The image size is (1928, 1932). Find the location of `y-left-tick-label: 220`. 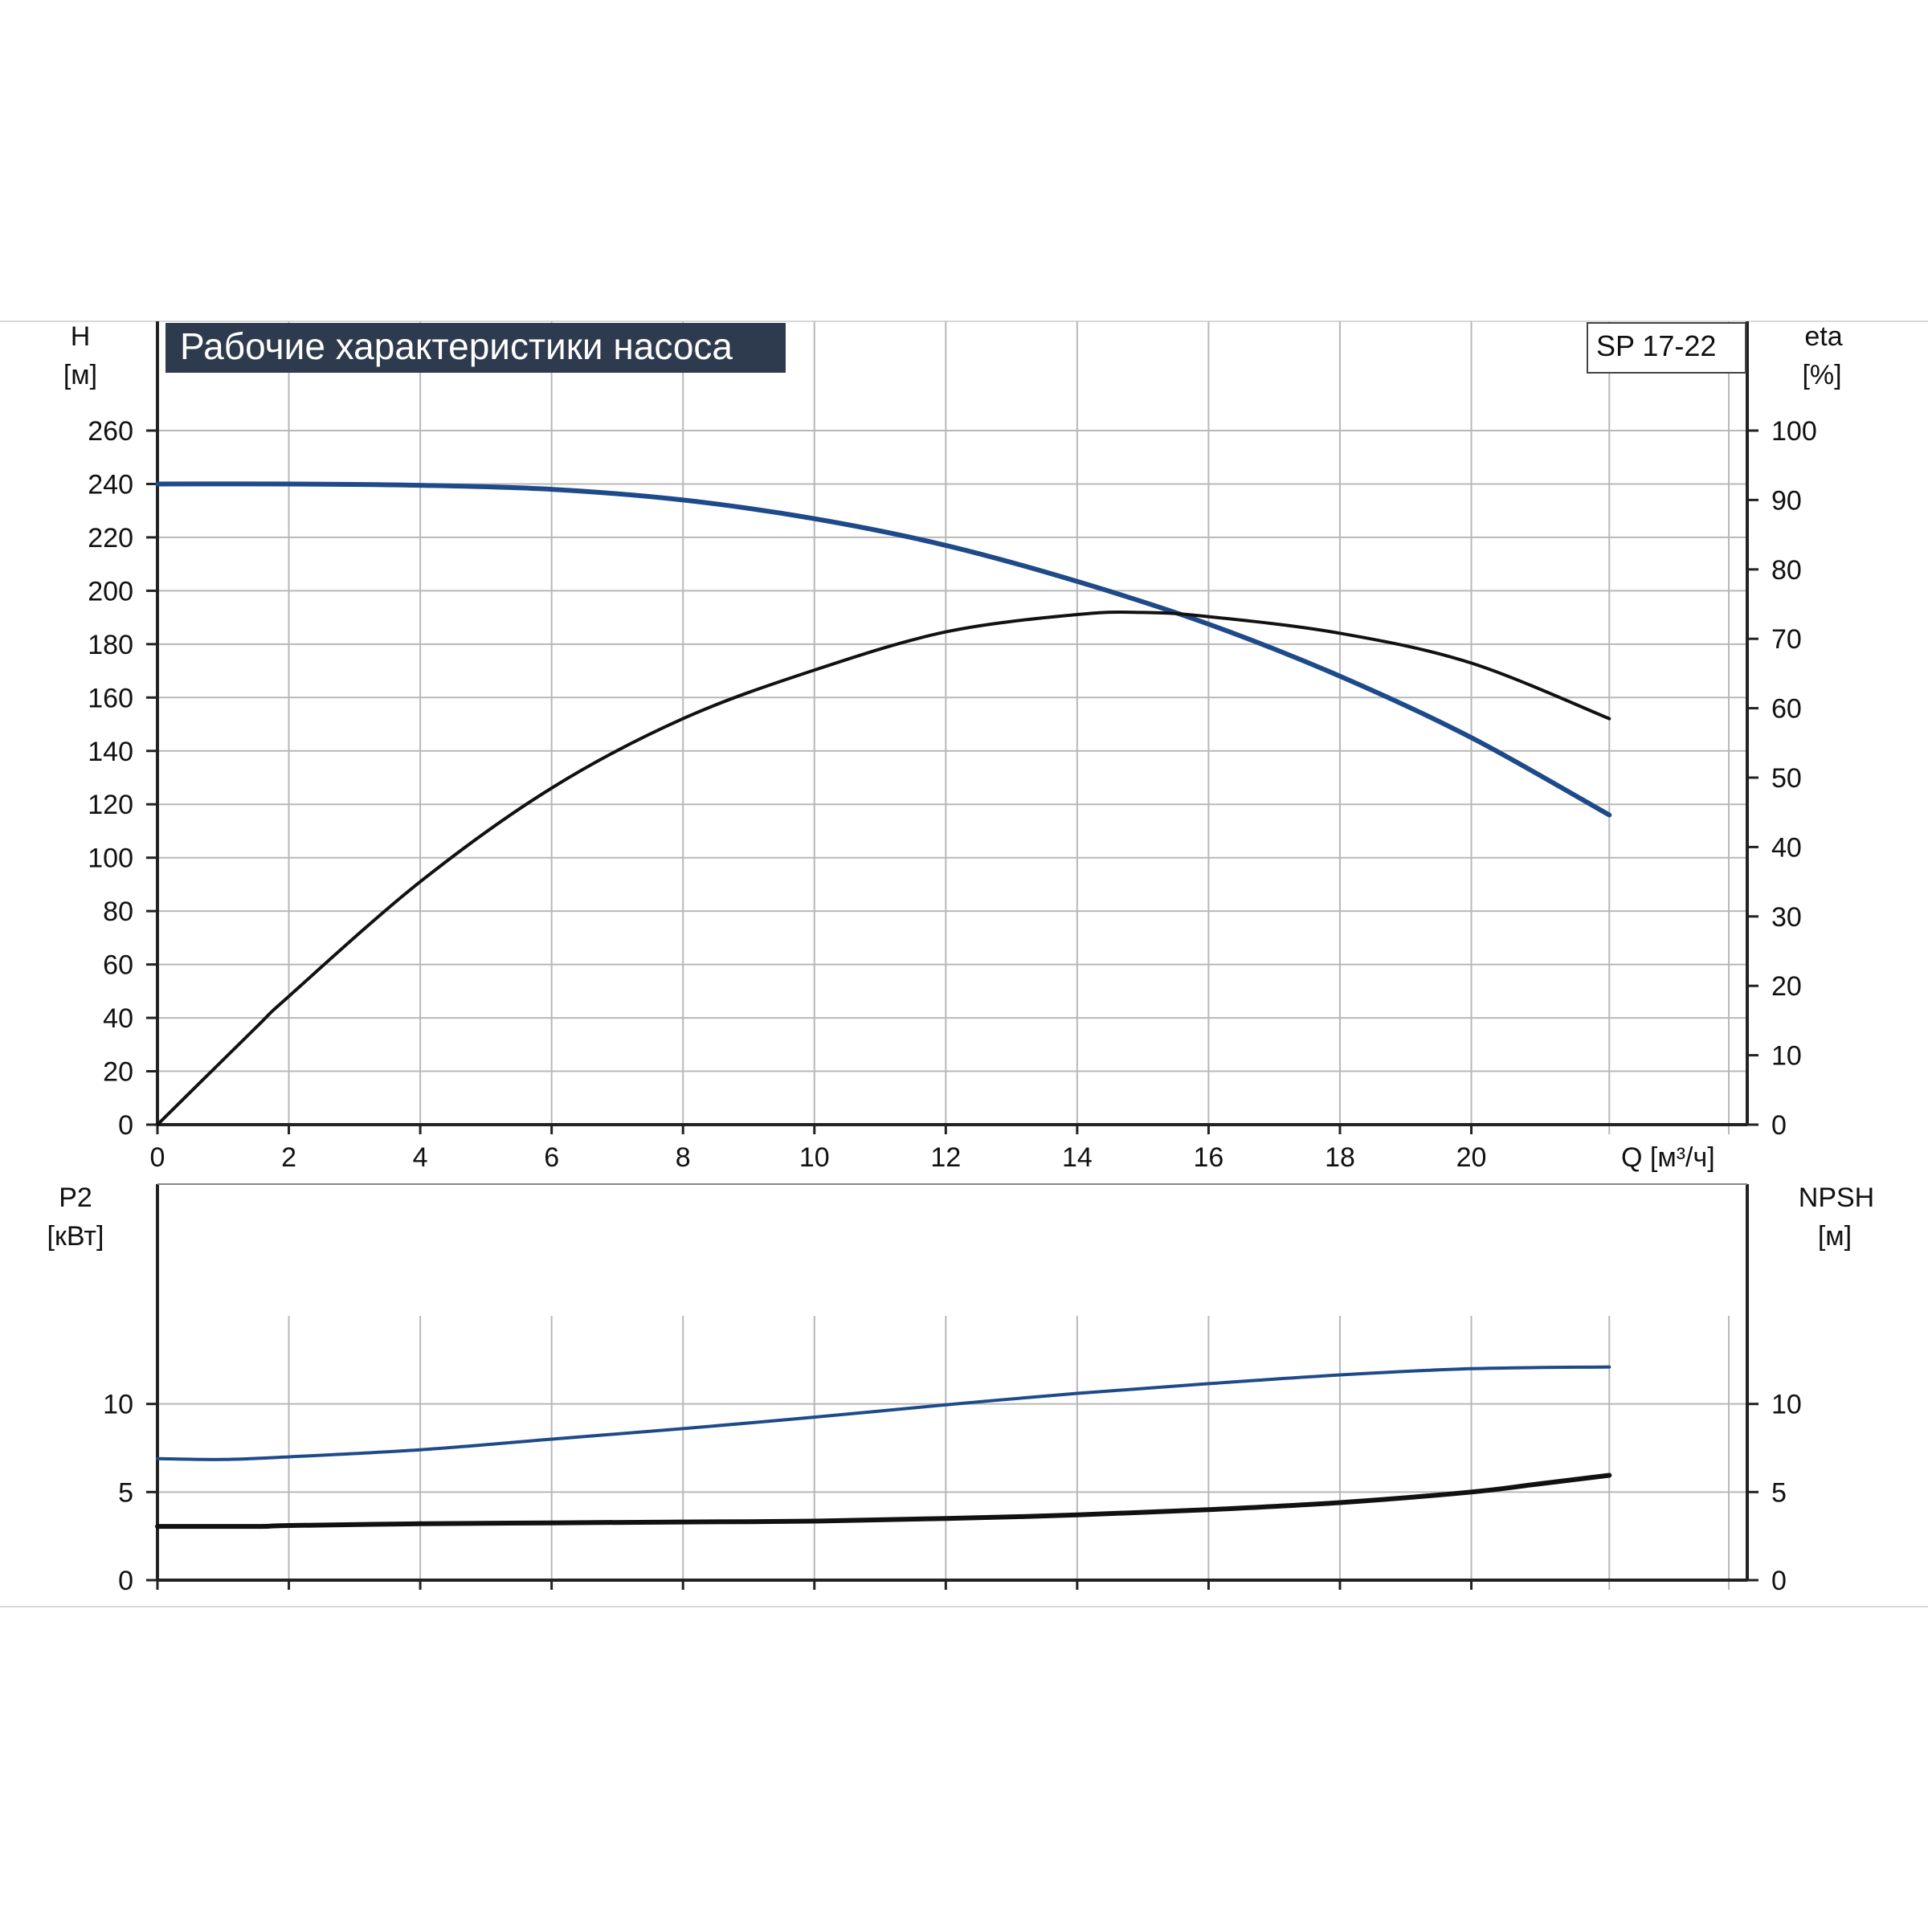

y-left-tick-label: 220 is located at coordinates (111, 538).